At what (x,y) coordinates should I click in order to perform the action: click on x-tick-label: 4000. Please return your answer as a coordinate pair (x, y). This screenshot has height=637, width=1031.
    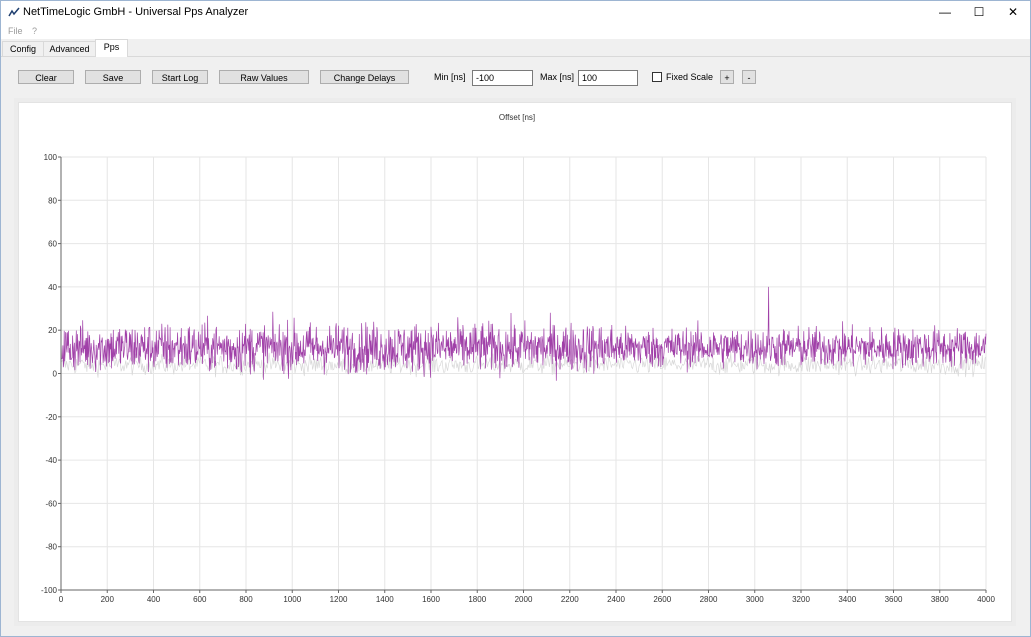
    Looking at the image, I should click on (986, 599).